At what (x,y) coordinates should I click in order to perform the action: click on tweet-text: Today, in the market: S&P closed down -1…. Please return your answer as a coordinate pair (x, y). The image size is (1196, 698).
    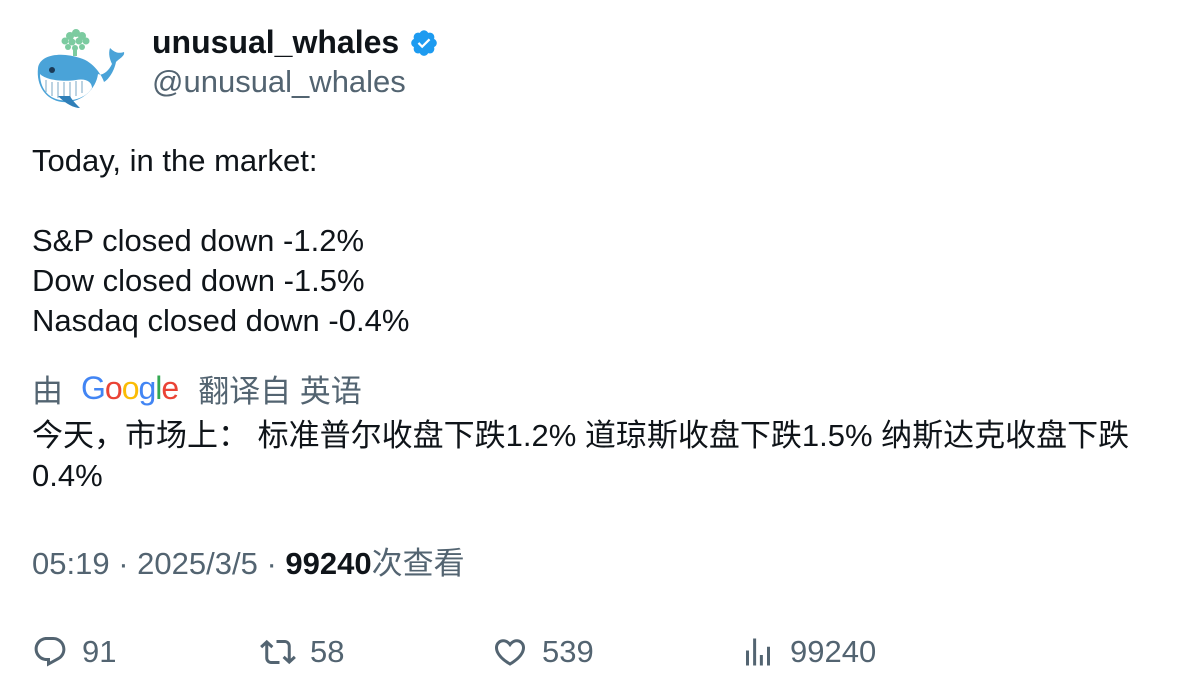
    Looking at the image, I should click on (220, 241).